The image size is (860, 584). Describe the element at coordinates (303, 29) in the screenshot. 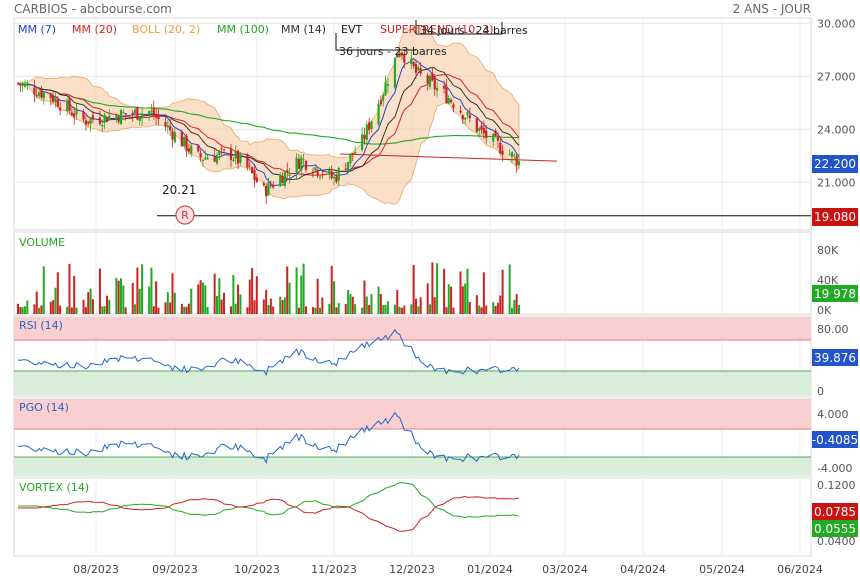

I see `legend-item: MM (14)` at that location.